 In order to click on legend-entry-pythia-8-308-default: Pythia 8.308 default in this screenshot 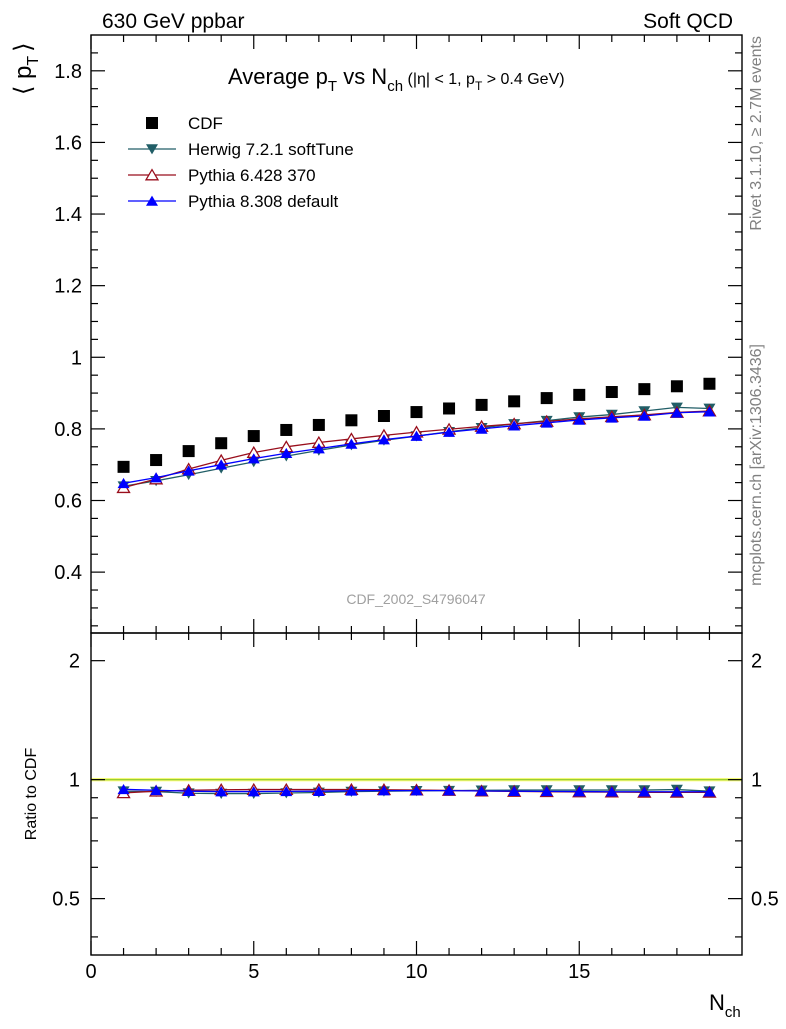, I will do `click(233, 201)`.